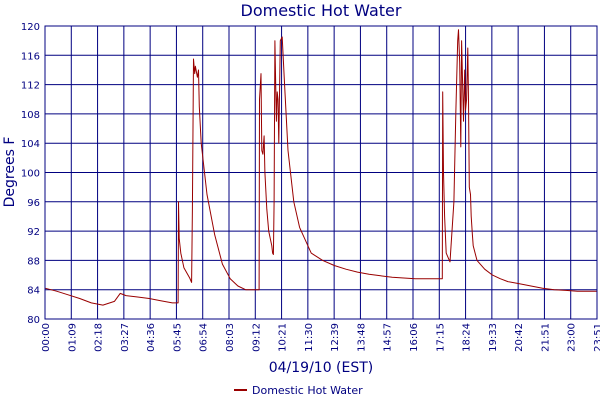  I want to click on legend-entry-domestic-hot-water: Domestic Hot Water, so click(307, 390).